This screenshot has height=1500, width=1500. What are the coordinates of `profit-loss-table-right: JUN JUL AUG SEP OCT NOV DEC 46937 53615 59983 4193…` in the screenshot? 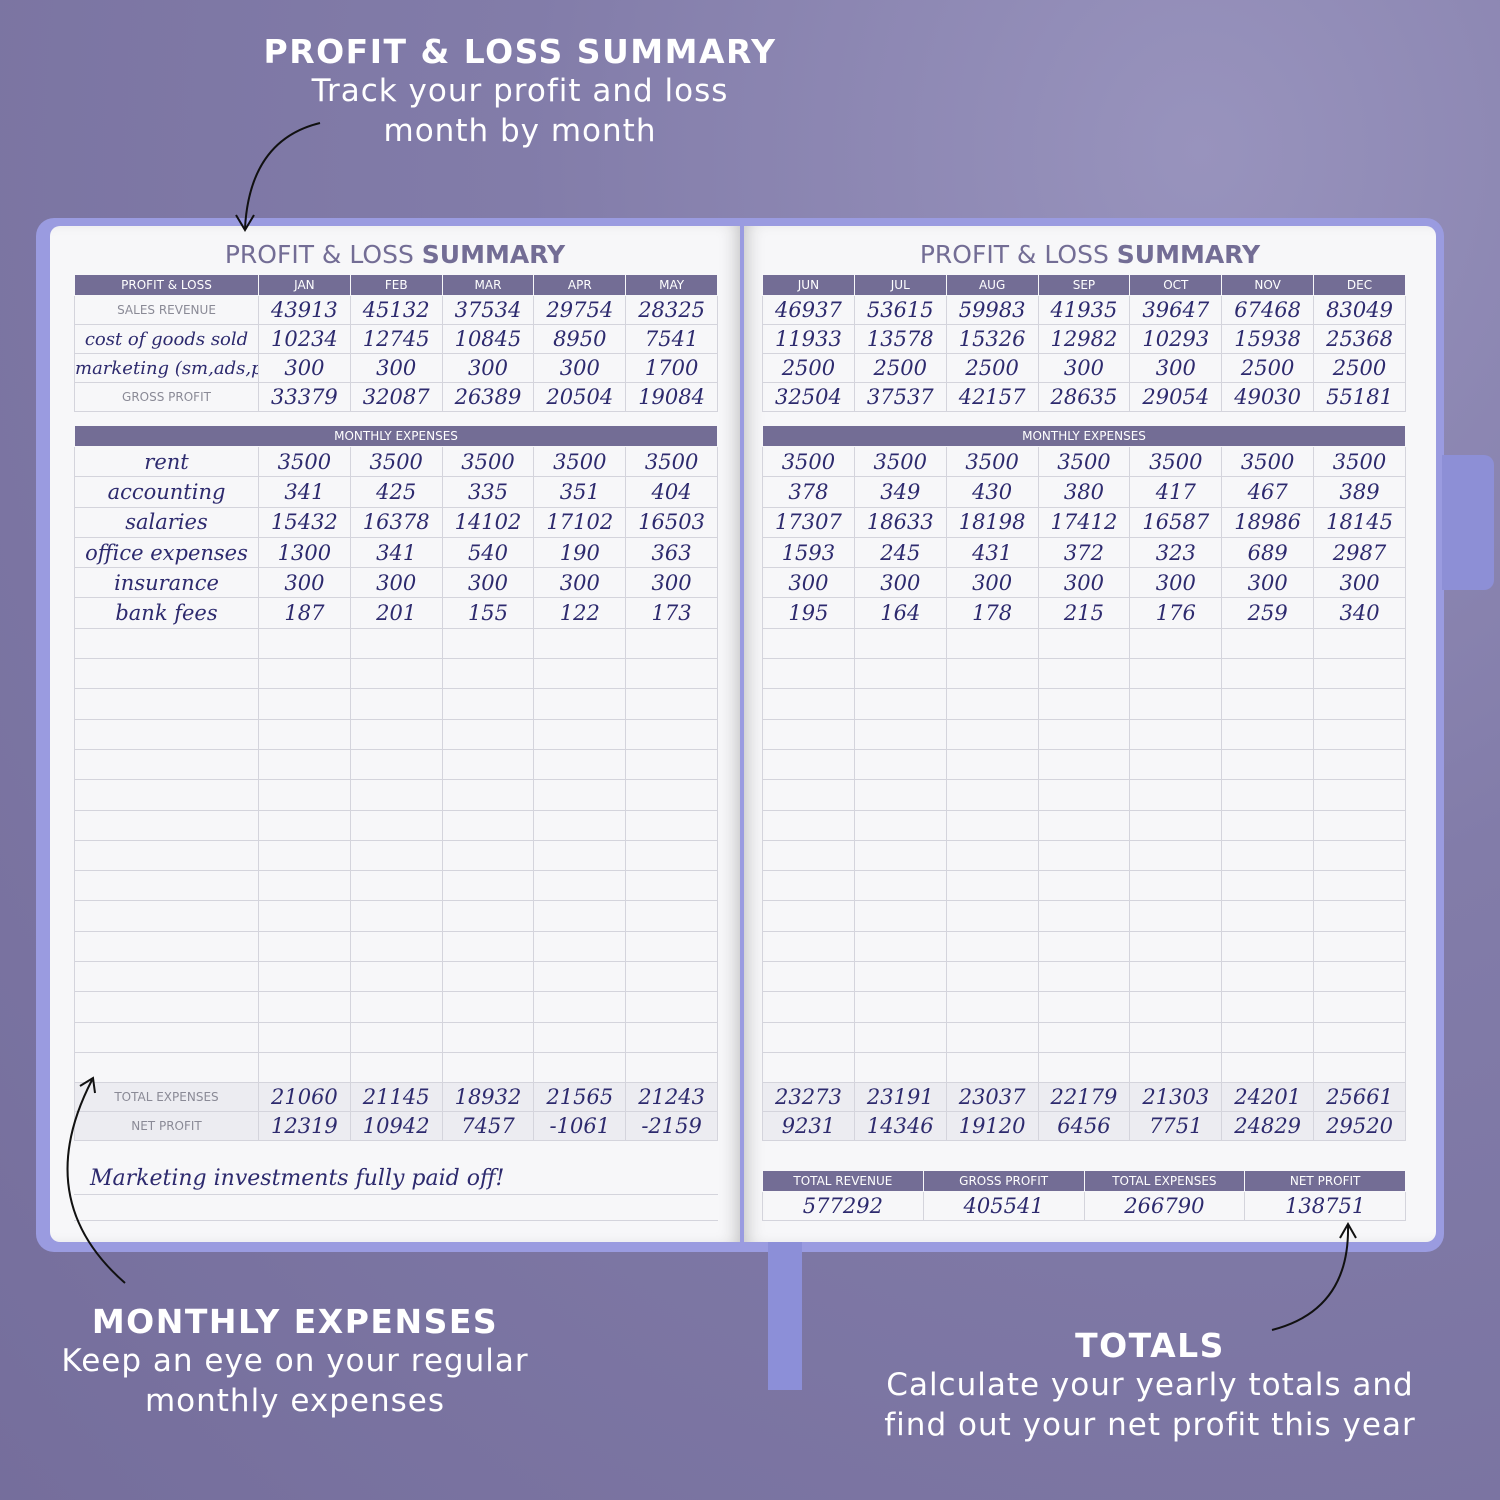 It's located at (1084, 343).